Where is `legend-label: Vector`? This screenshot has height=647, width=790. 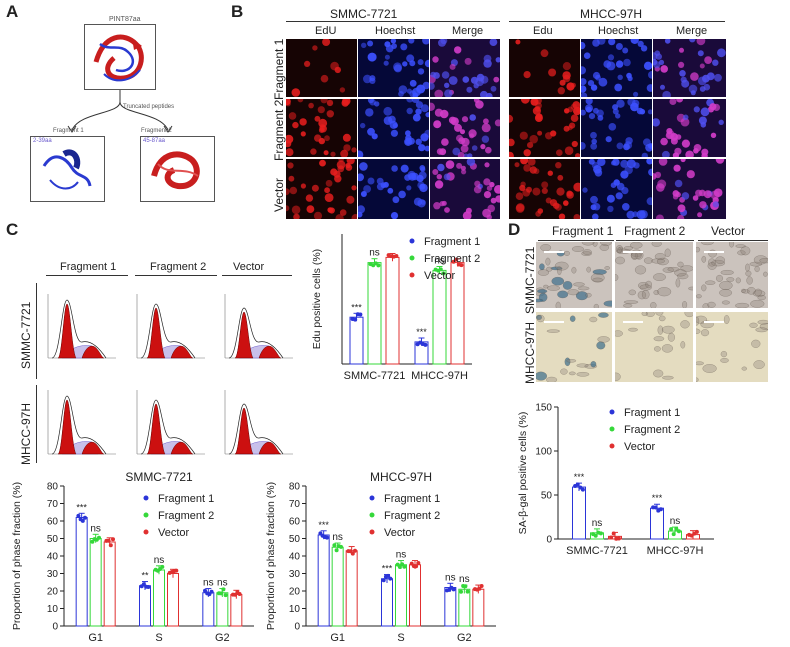
legend-label: Vector is located at coordinates (440, 276).